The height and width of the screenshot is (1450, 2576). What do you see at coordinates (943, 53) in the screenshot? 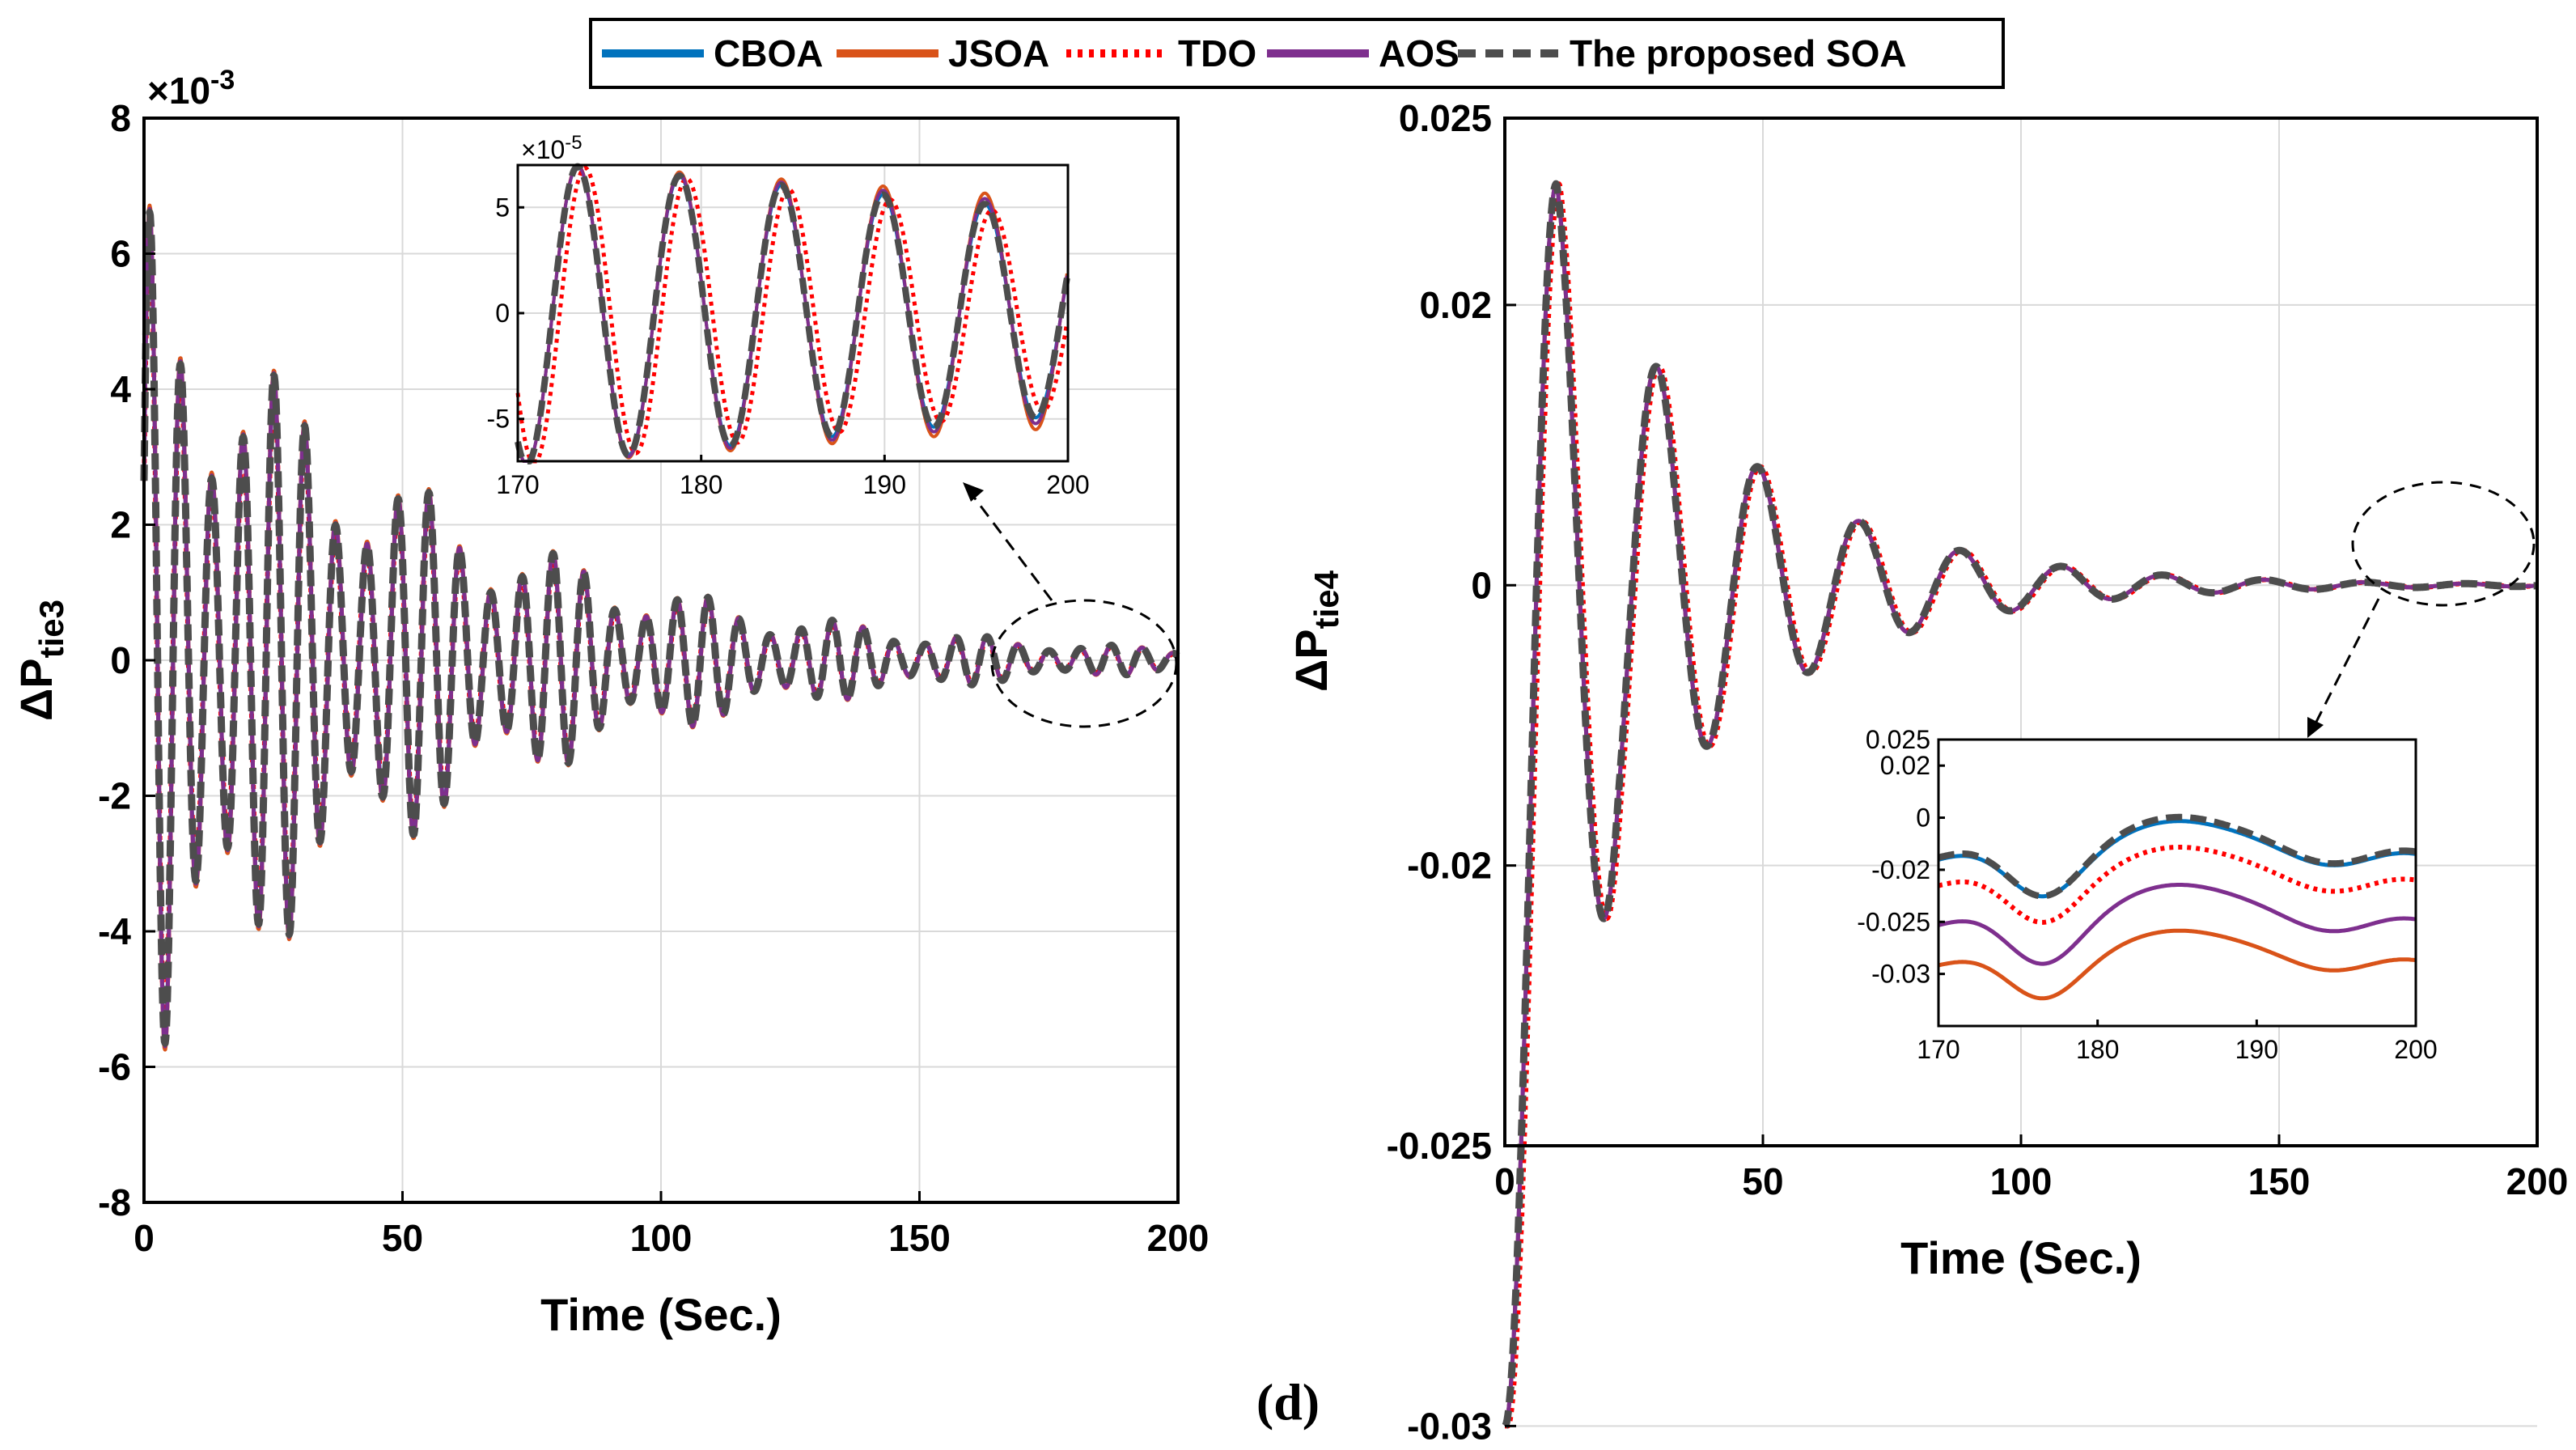
I see `legend-item-jsoa: JSOA` at bounding box center [943, 53].